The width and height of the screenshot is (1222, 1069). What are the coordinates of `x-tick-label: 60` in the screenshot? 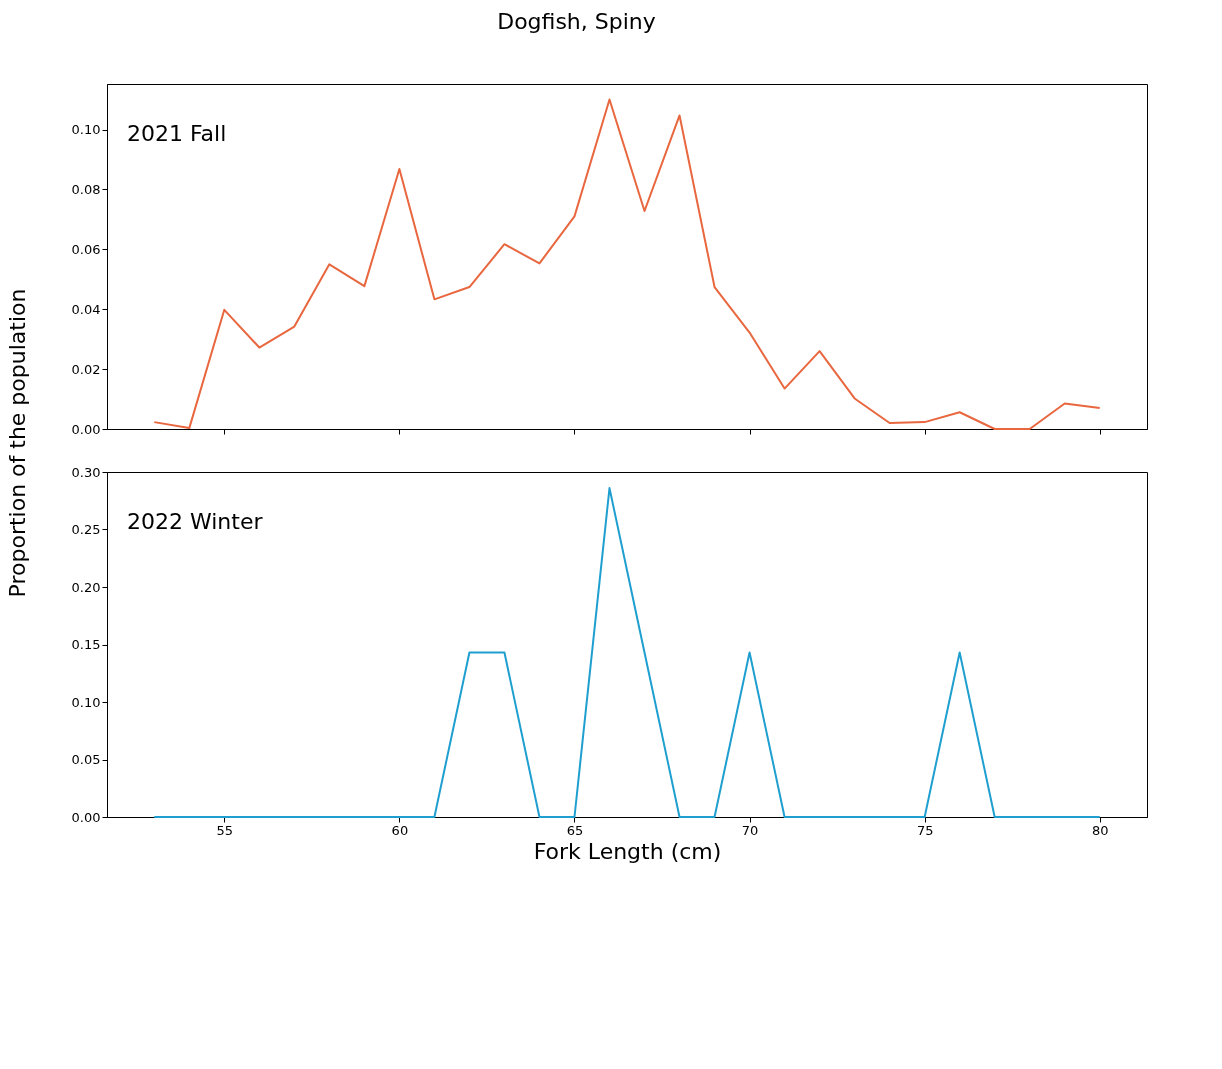 It's located at (400, 830).